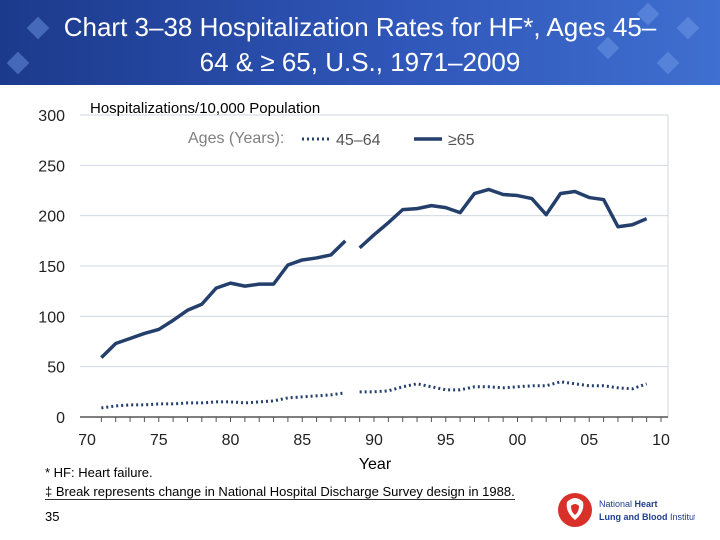  Describe the element at coordinates (236, 138) in the screenshot. I see `legend-title: Ages (Years):` at that location.